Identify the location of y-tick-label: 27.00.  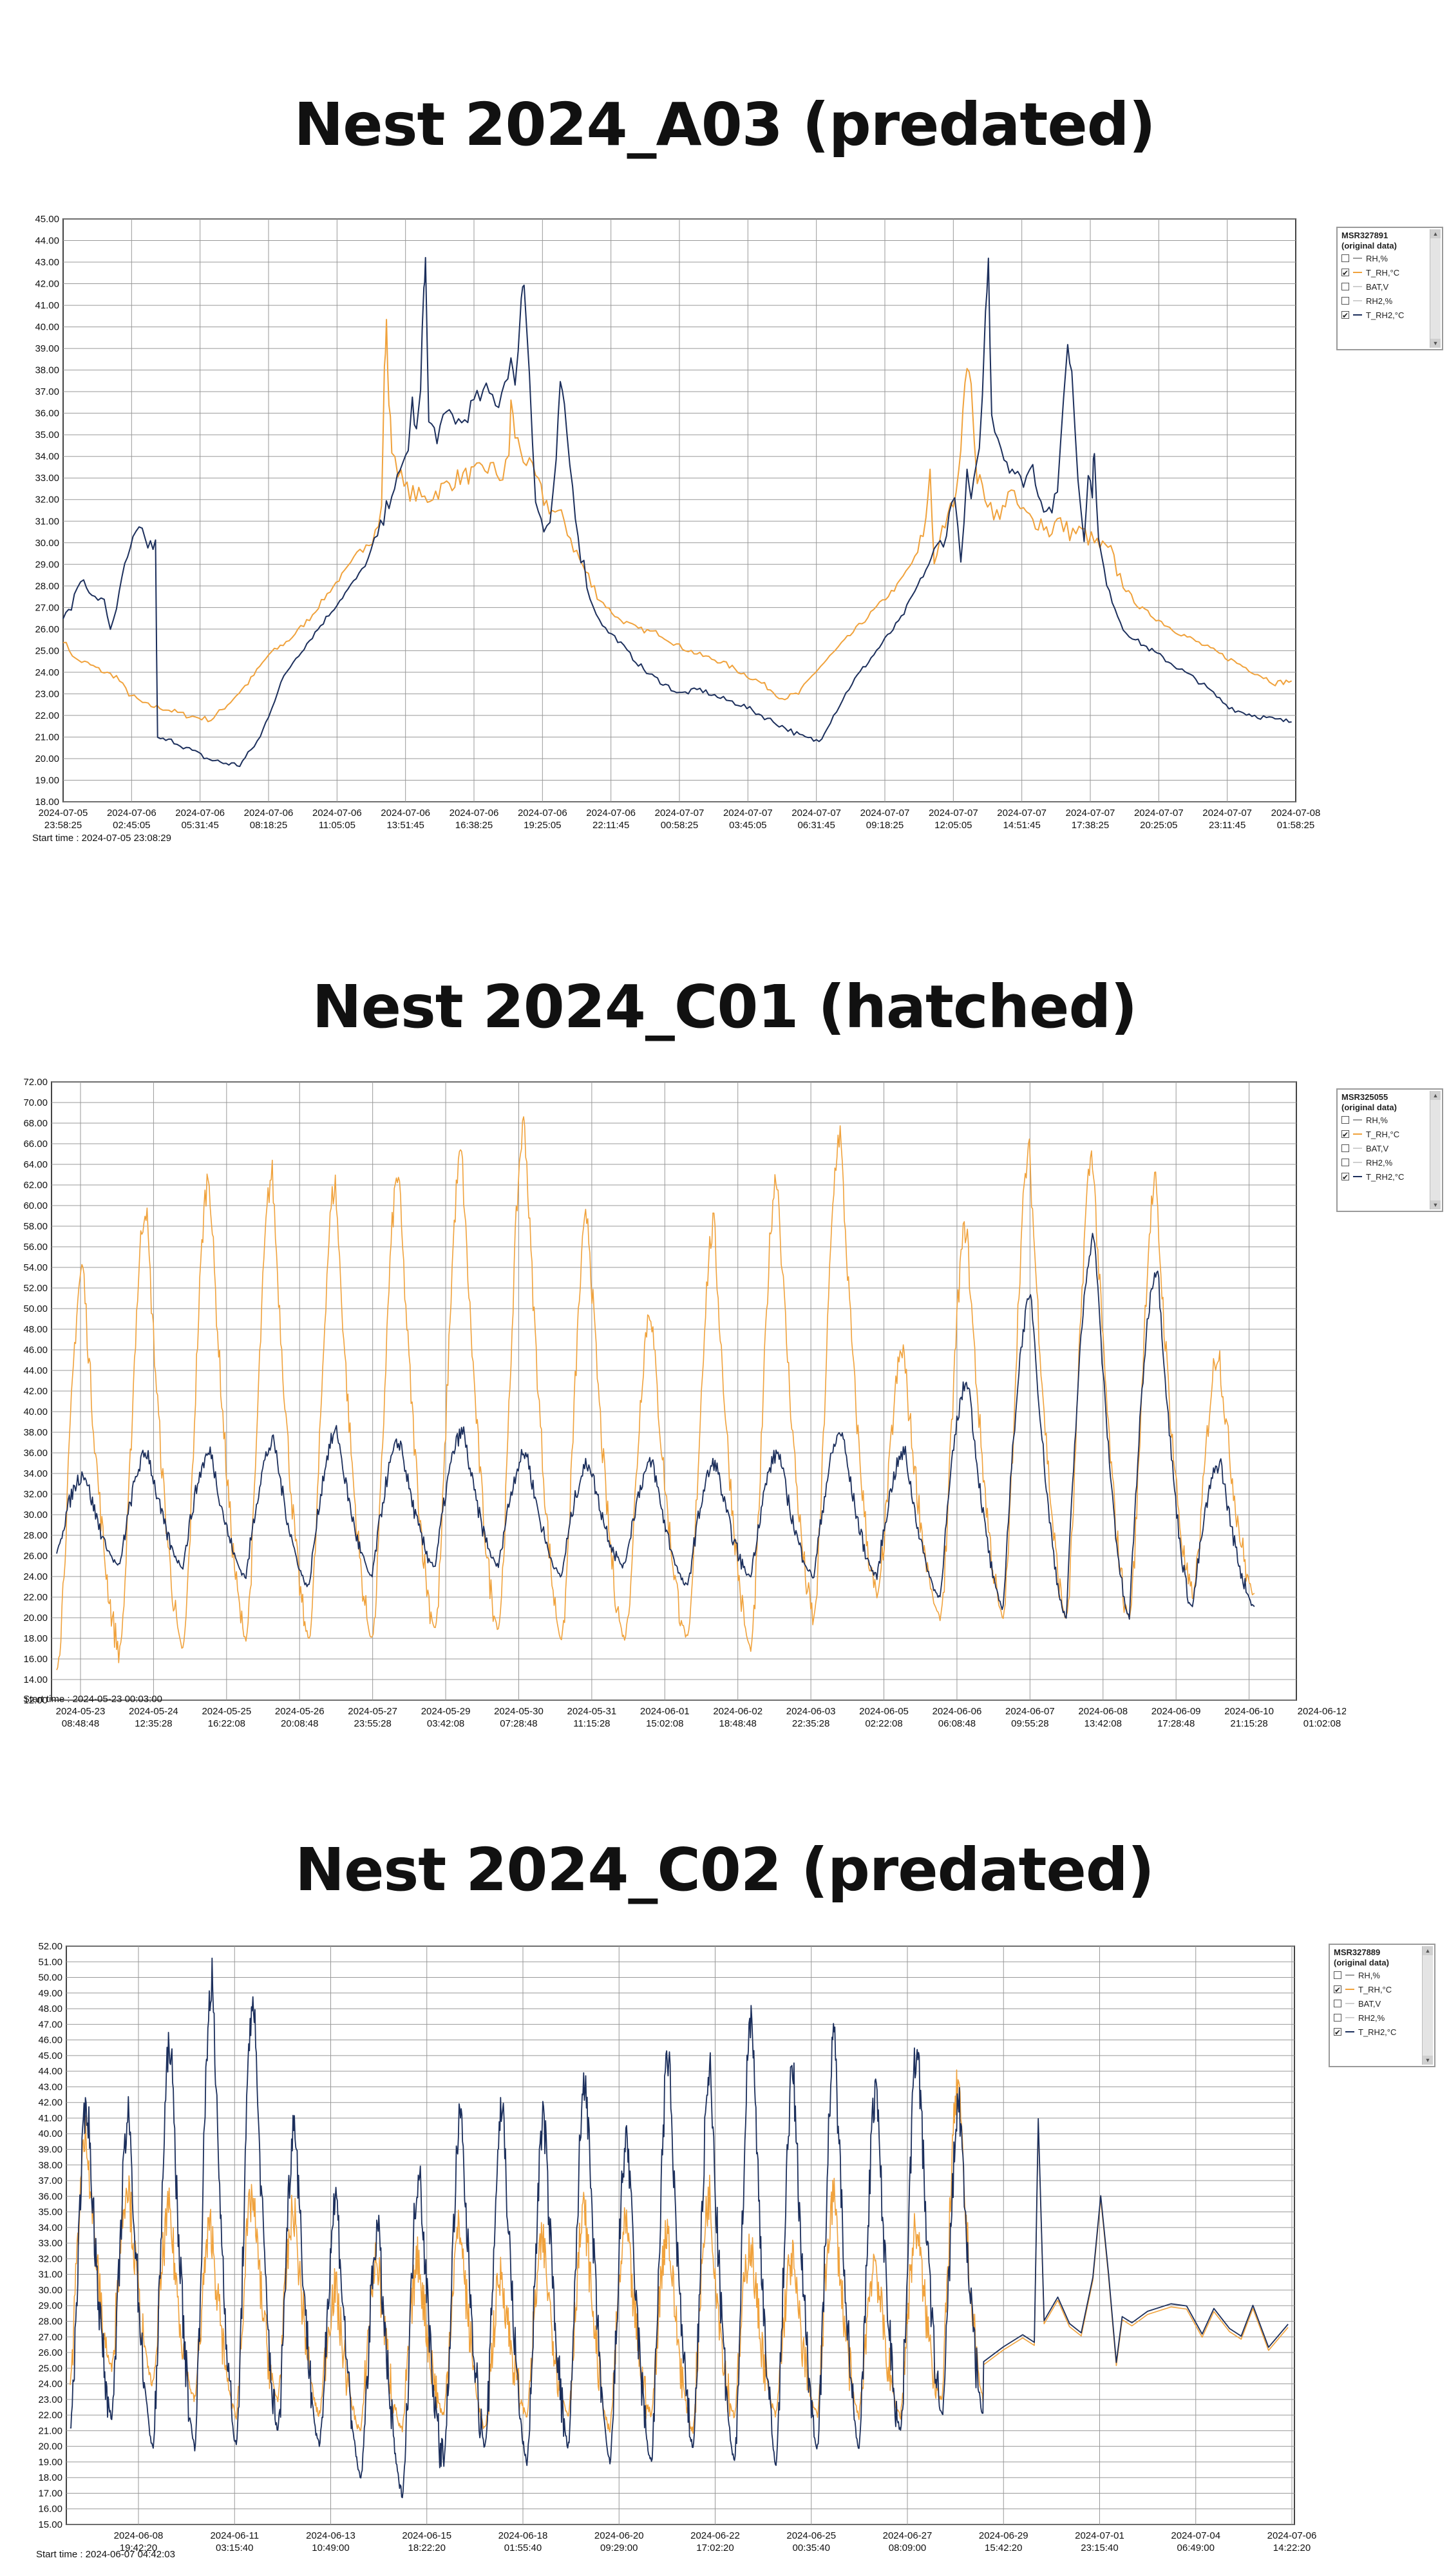
(47, 607).